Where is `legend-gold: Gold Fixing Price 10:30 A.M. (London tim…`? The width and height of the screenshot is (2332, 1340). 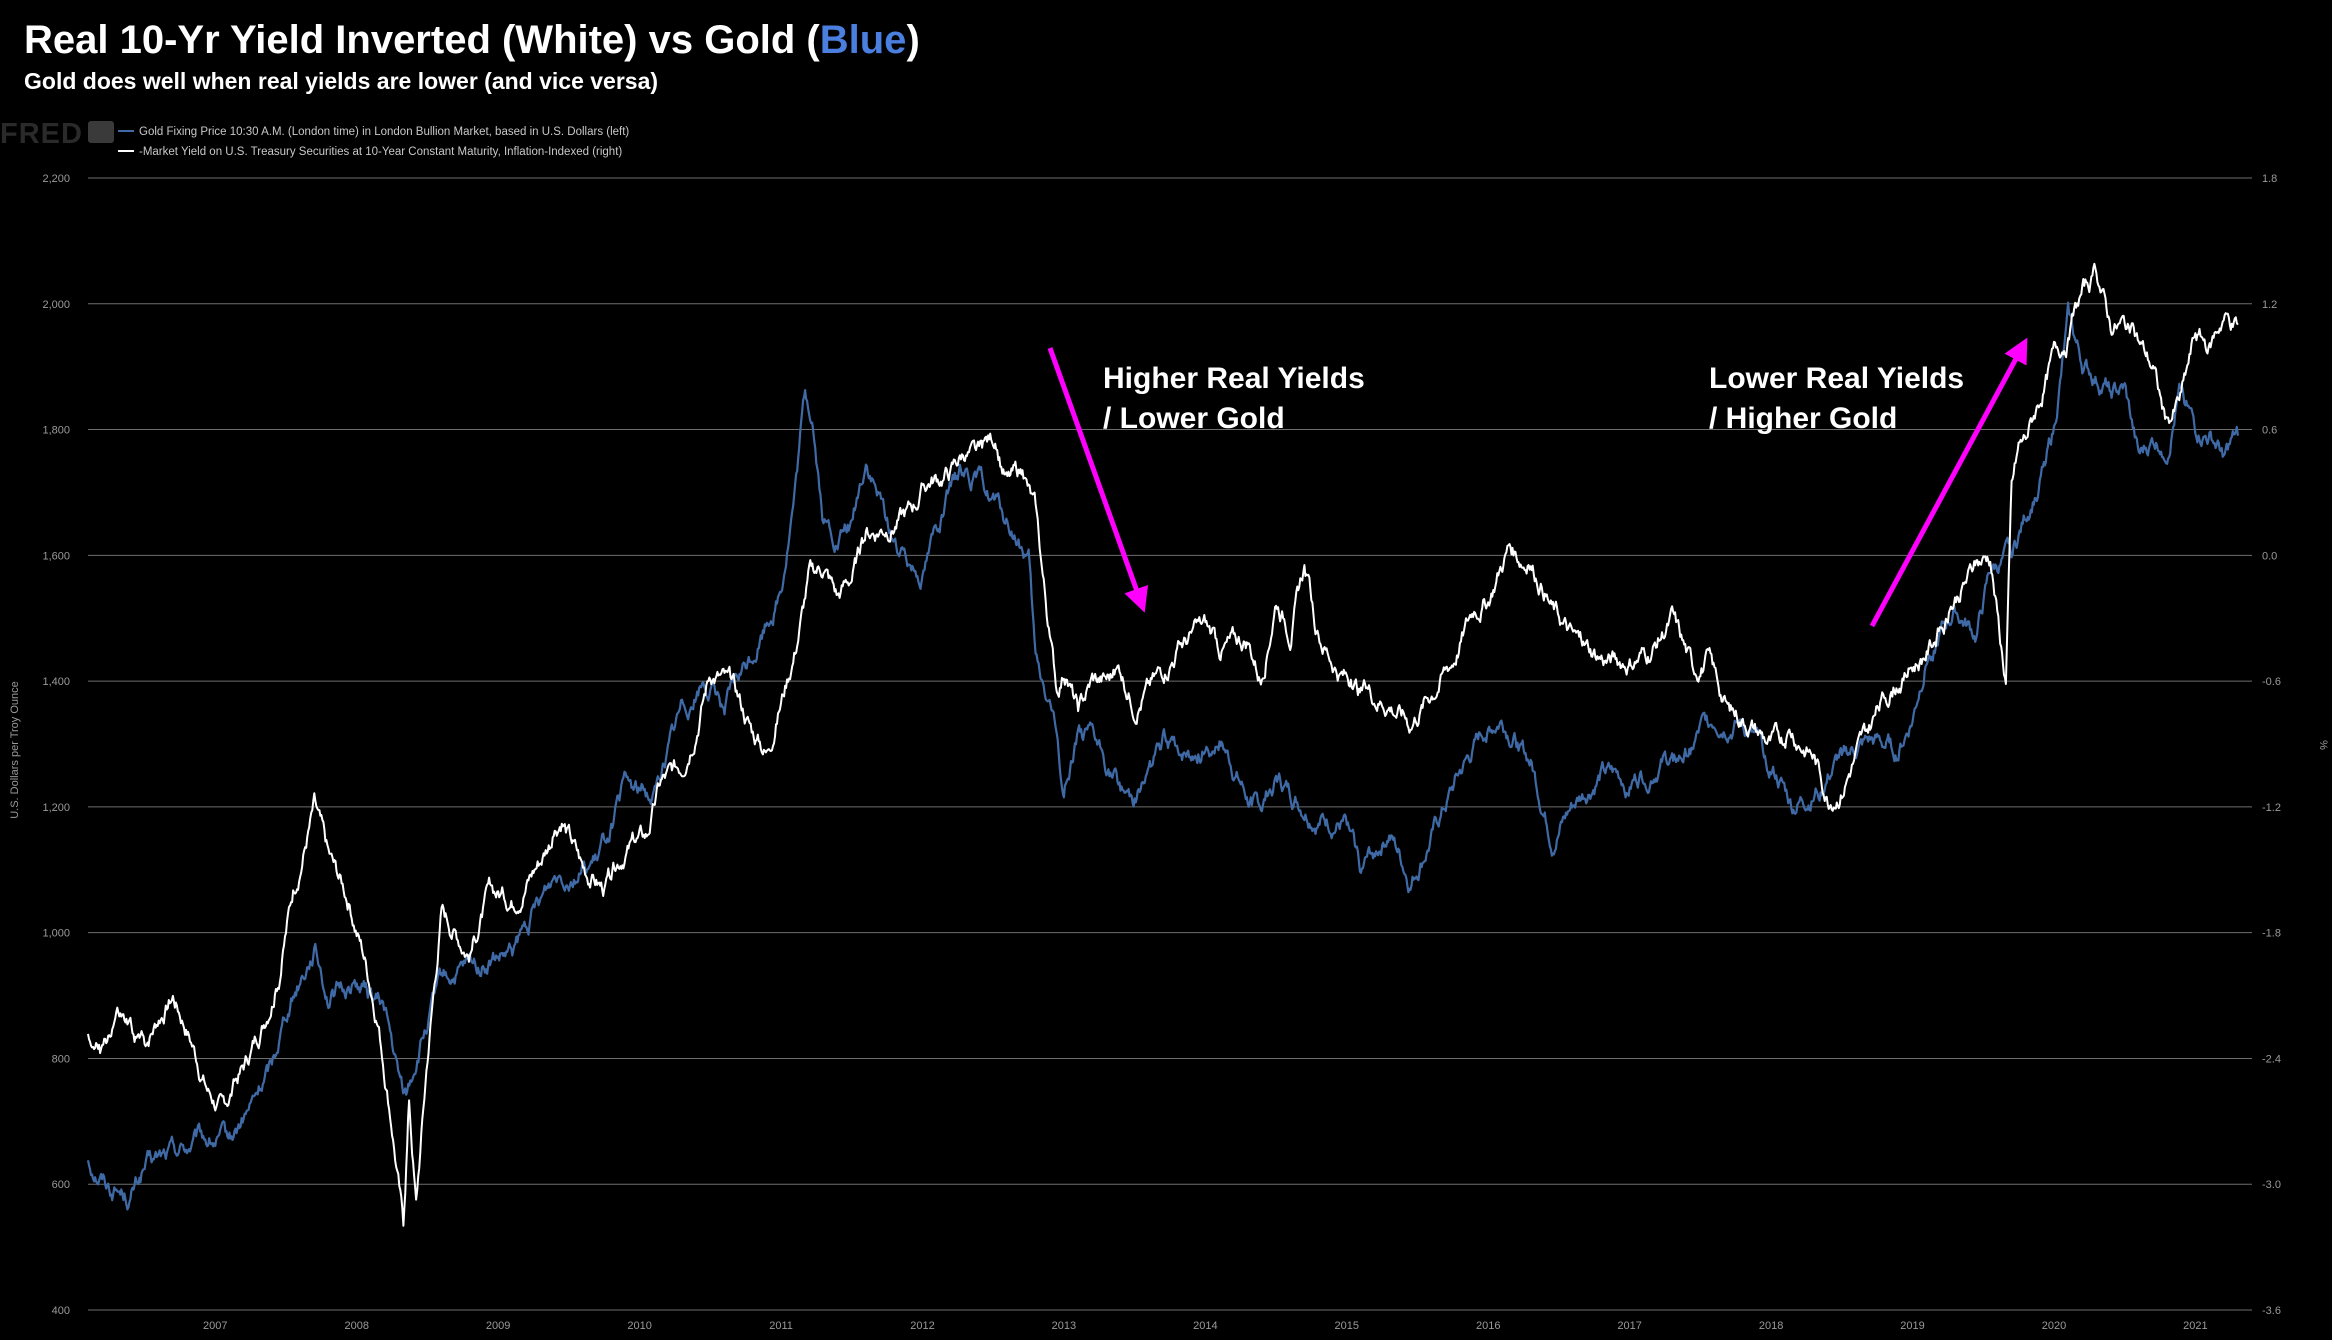 legend-gold: Gold Fixing Price 10:30 A.M. (London tim… is located at coordinates (384, 132).